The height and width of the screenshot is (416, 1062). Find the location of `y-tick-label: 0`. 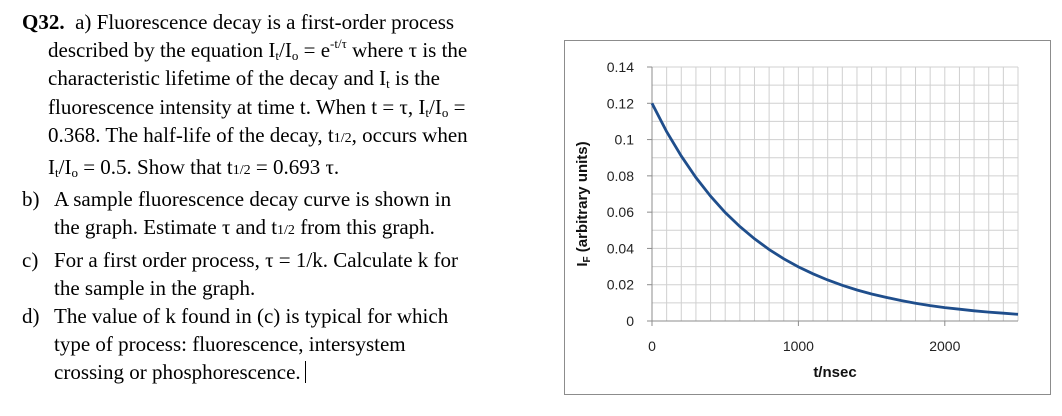

y-tick-label: 0 is located at coordinates (630, 321).